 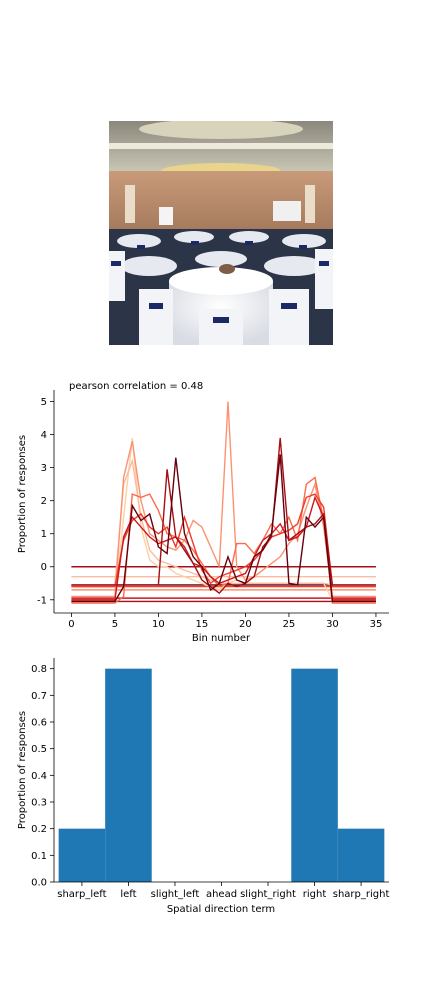 I want to click on y-tick-label: 0.2, so click(x=39, y=829).